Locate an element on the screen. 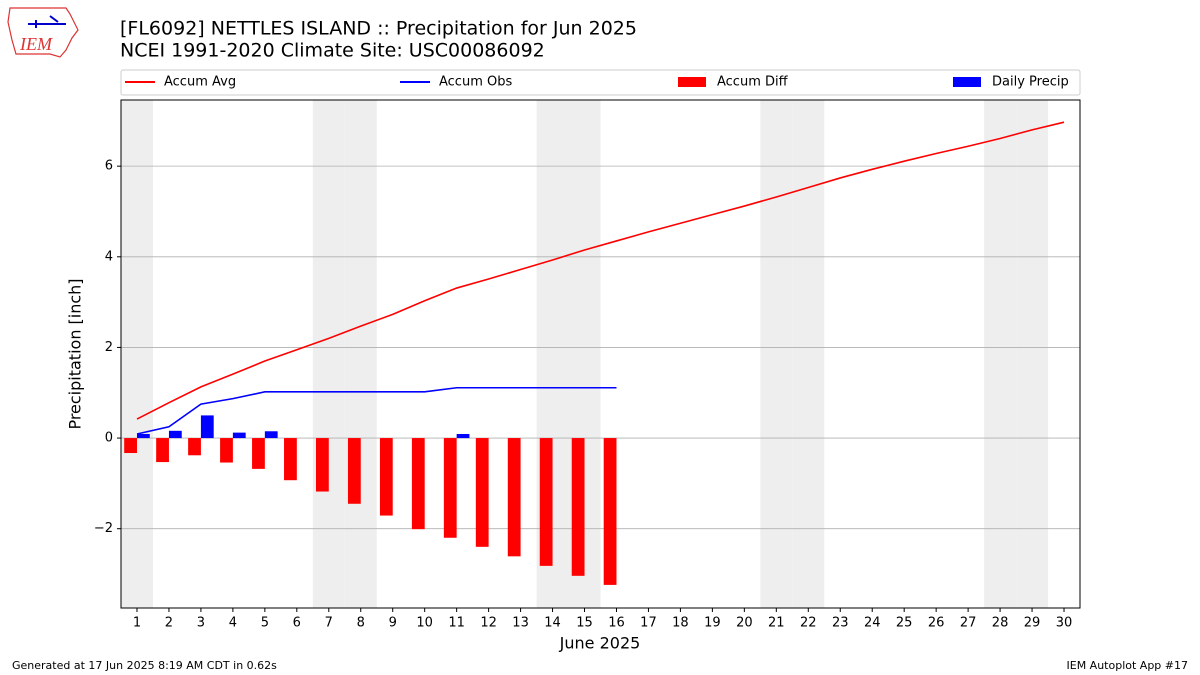 This screenshot has height=675, width=1200. line is located at coordinates (376, 410).